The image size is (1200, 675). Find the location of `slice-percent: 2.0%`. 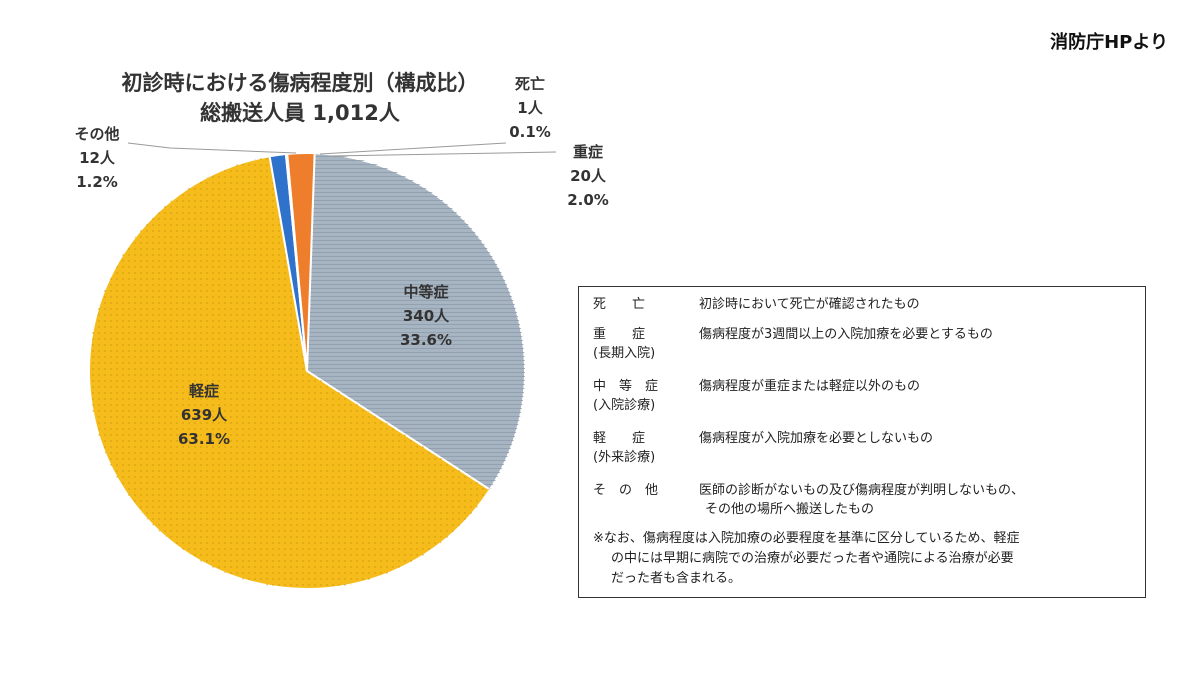

slice-percent: 2.0% is located at coordinates (588, 200).